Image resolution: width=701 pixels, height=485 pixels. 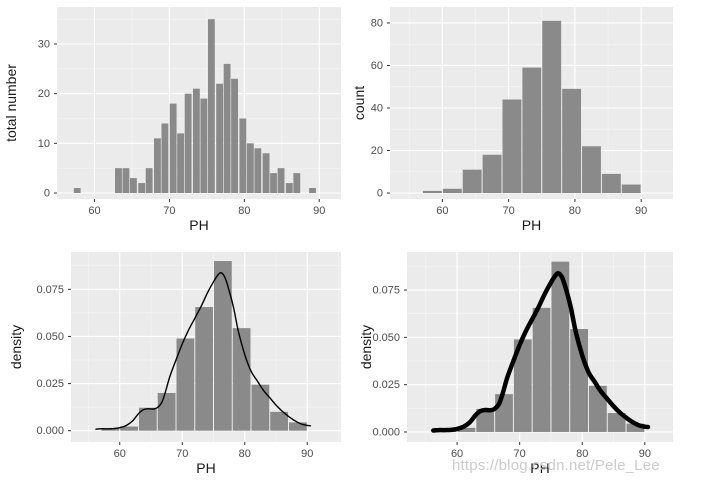 What do you see at coordinates (556, 465) in the screenshot?
I see `watermark-text: https://blog.csdn.net/Pele_Lee` at bounding box center [556, 465].